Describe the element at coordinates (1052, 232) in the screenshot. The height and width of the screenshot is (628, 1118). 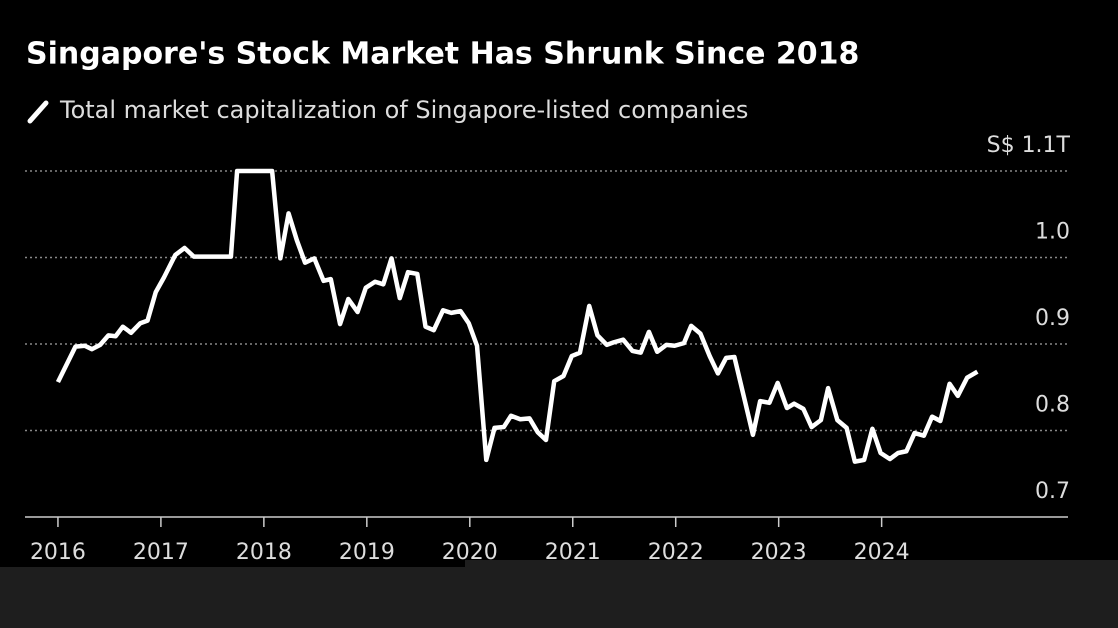
I see `y-tick-label: 1.0` at that location.